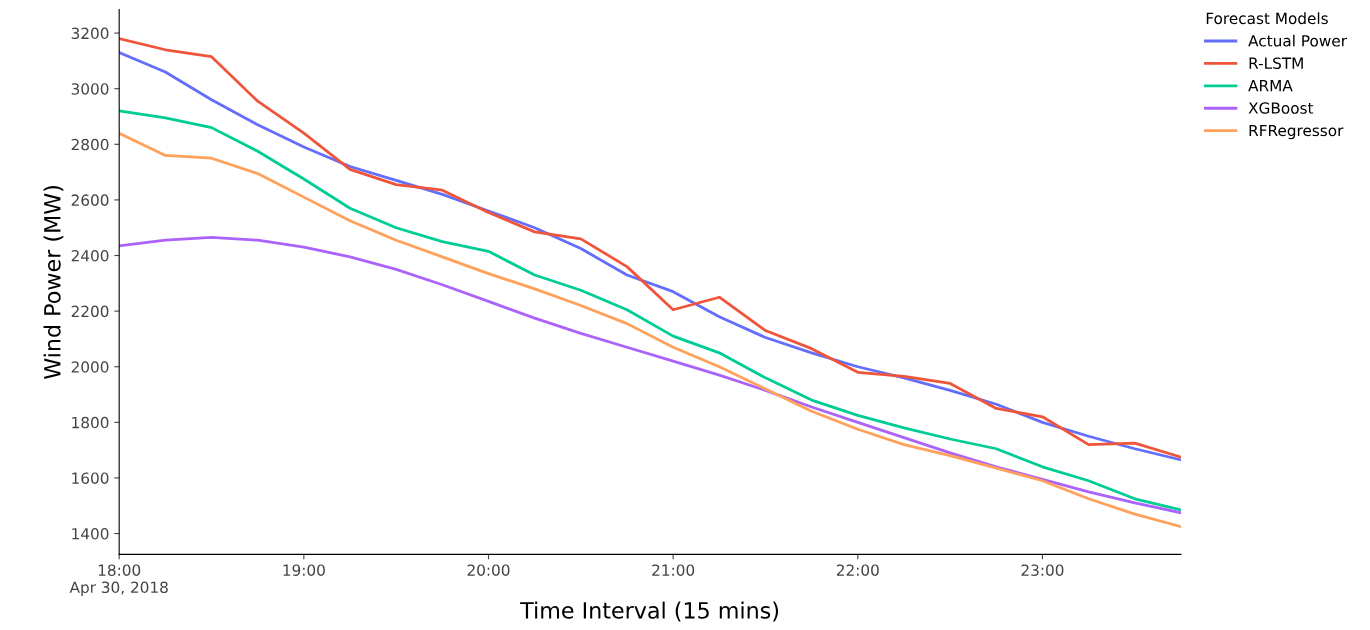 The image size is (1370, 630). What do you see at coordinates (90, 311) in the screenshot?
I see `y-tick-label: 2200` at bounding box center [90, 311].